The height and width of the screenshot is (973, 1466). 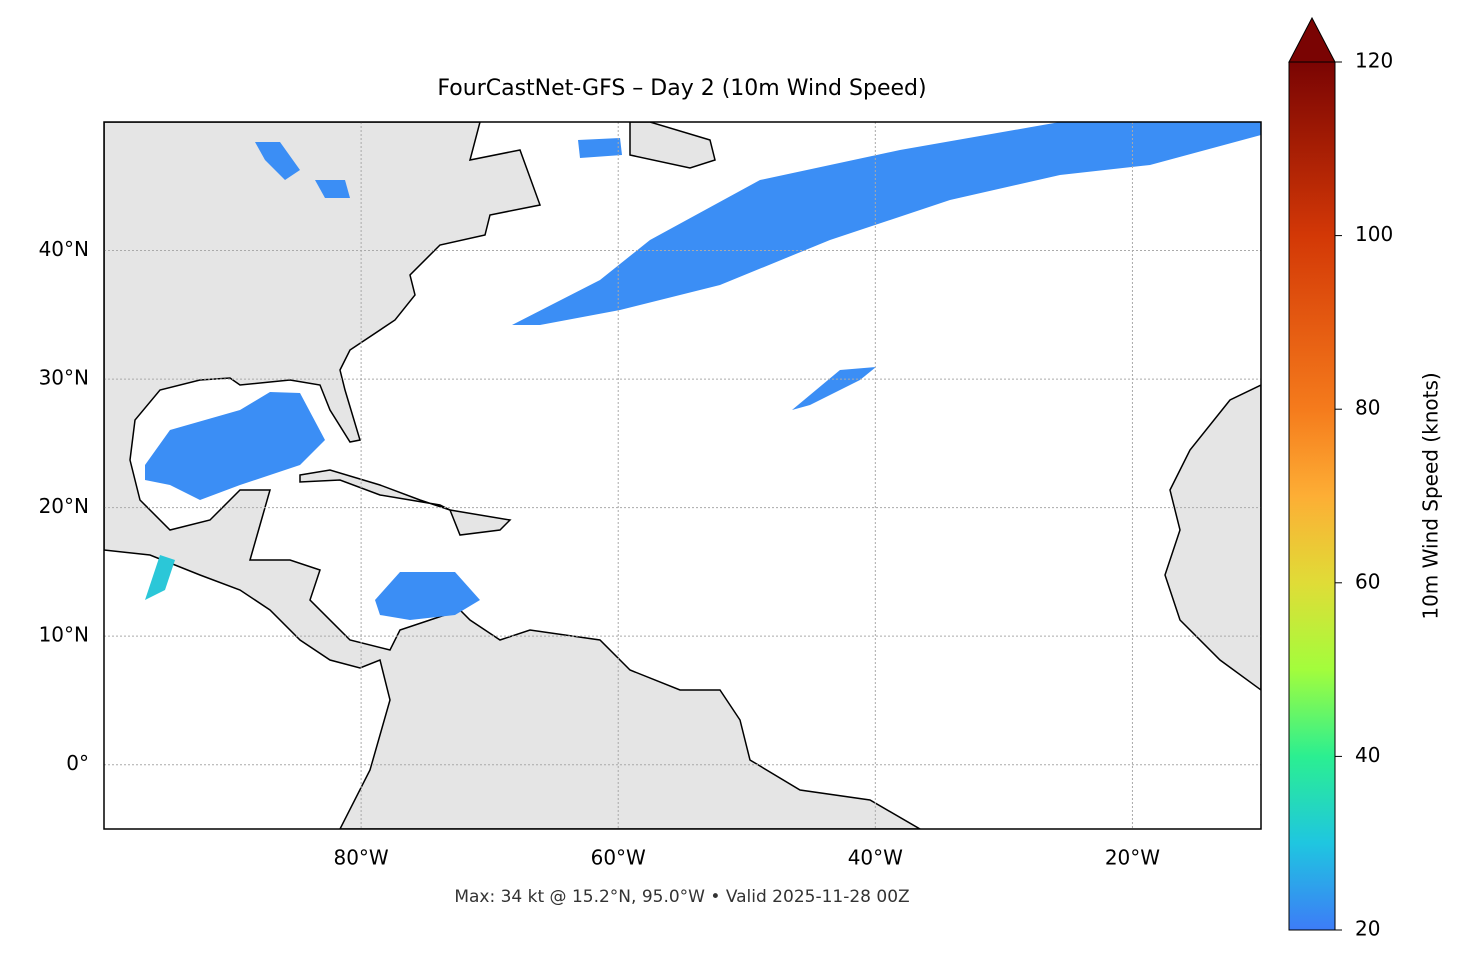 I want to click on wind-atlantic-small, so click(x=834, y=388).